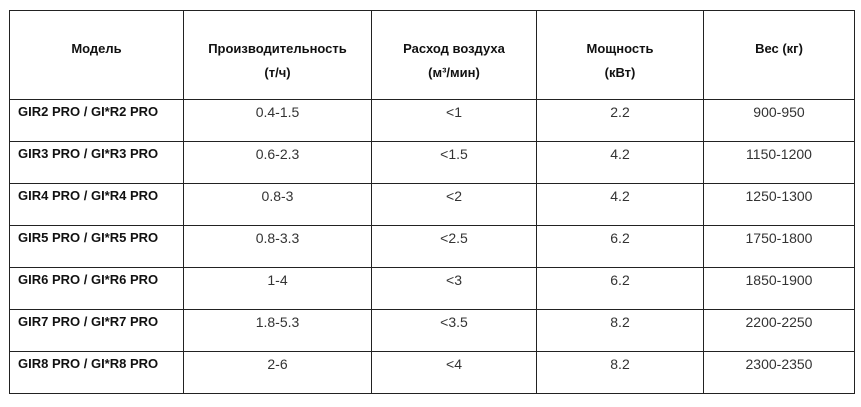 This screenshot has width=861, height=407. What do you see at coordinates (779, 204) in the screenshot?
I see `value-cell: 1250-1300` at bounding box center [779, 204].